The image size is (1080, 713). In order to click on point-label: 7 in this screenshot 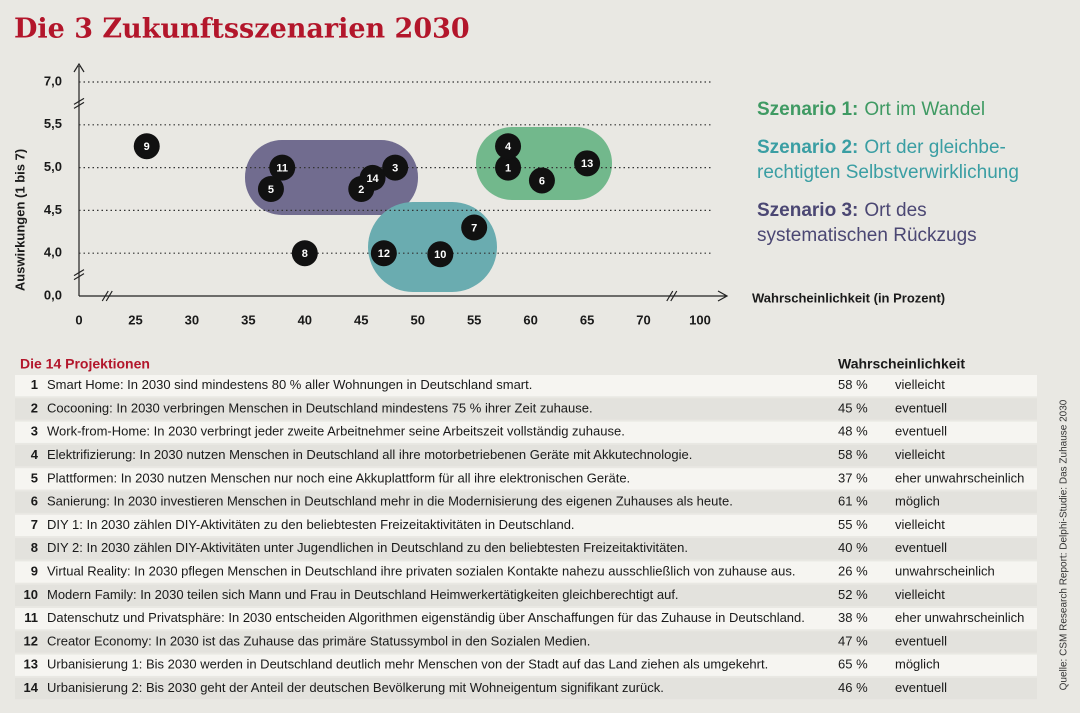, I will do `click(474, 228)`.